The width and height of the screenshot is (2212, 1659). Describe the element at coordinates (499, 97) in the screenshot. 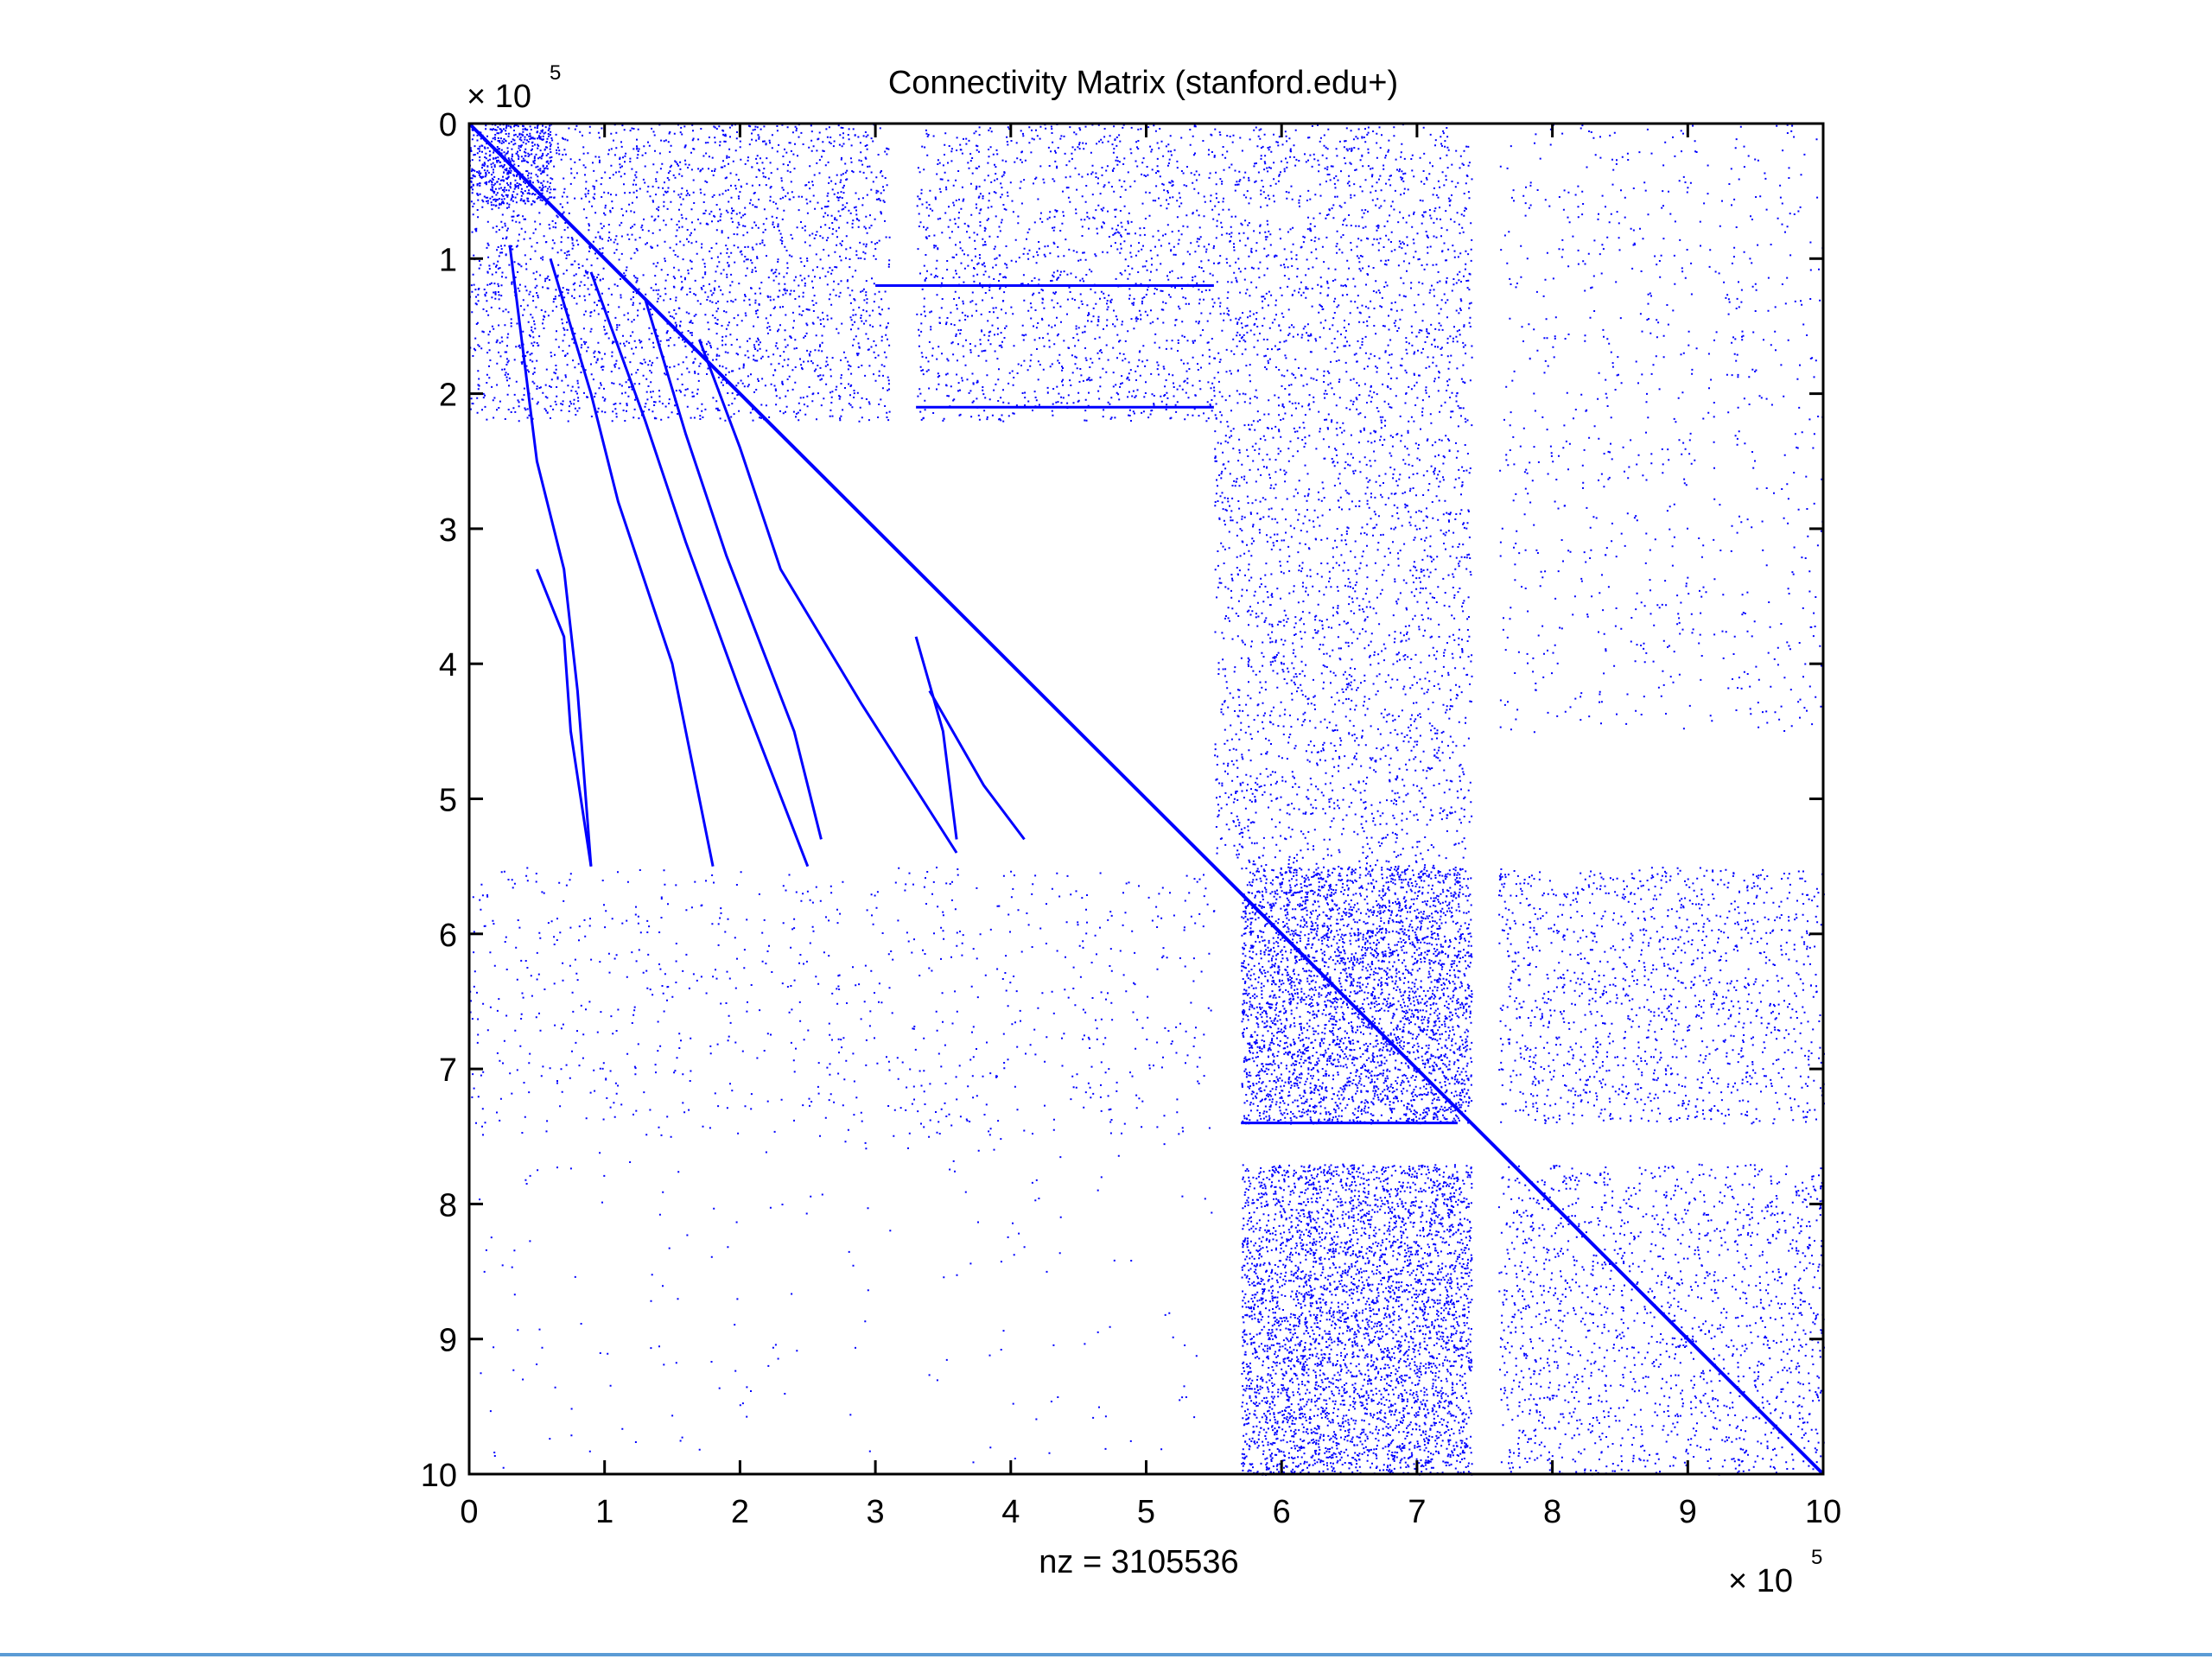

I see `y-multiplier-base: × 10` at that location.